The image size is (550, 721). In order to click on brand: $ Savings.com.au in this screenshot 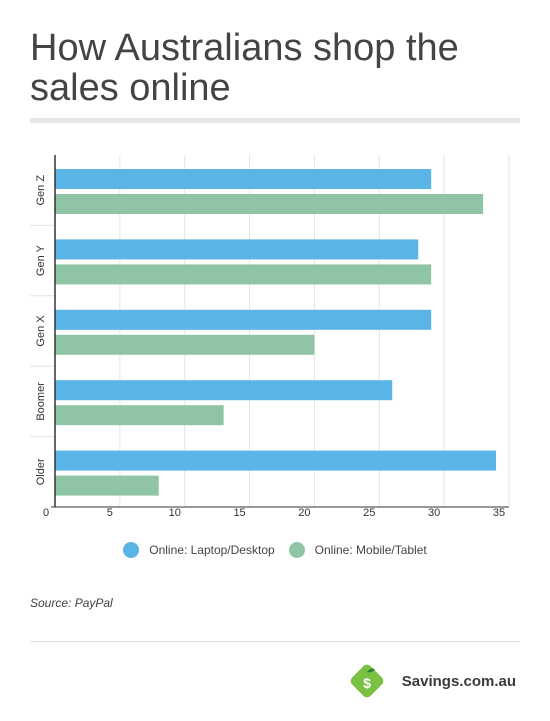, I will do `click(431, 681)`.